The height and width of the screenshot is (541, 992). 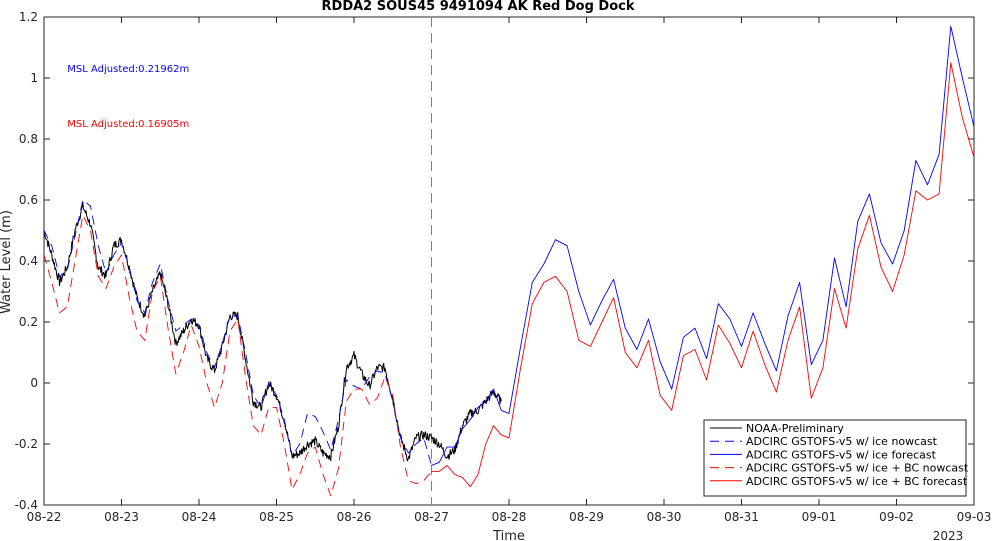 I want to click on x-tick-label: 08-28, so click(x=509, y=517).